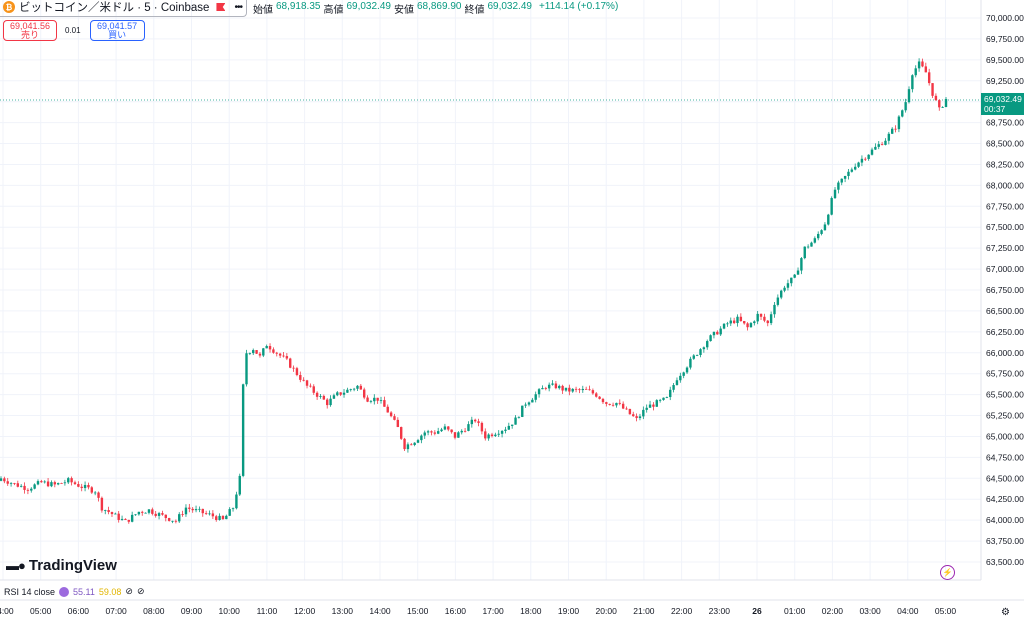 This screenshot has width=1024, height=620. I want to click on hide-icon-2: ⊘, so click(140, 591).